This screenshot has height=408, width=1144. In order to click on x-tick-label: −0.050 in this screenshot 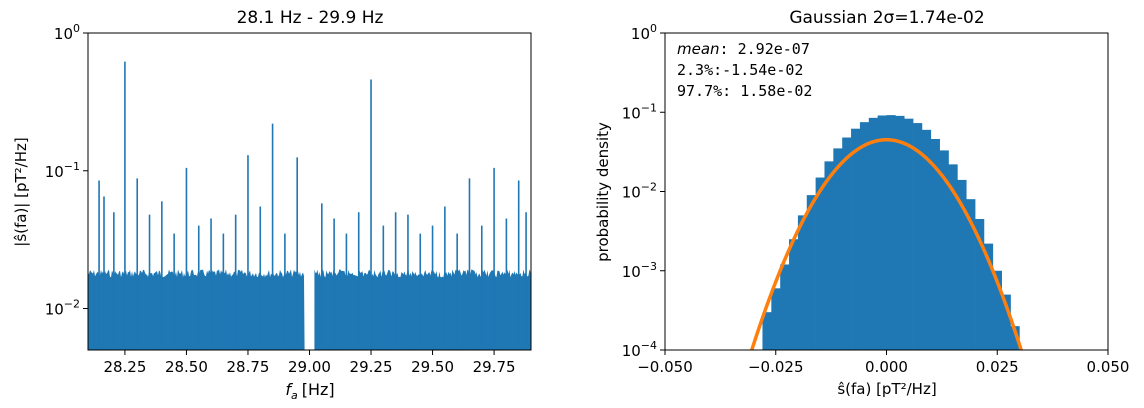, I will do `click(665, 367)`.